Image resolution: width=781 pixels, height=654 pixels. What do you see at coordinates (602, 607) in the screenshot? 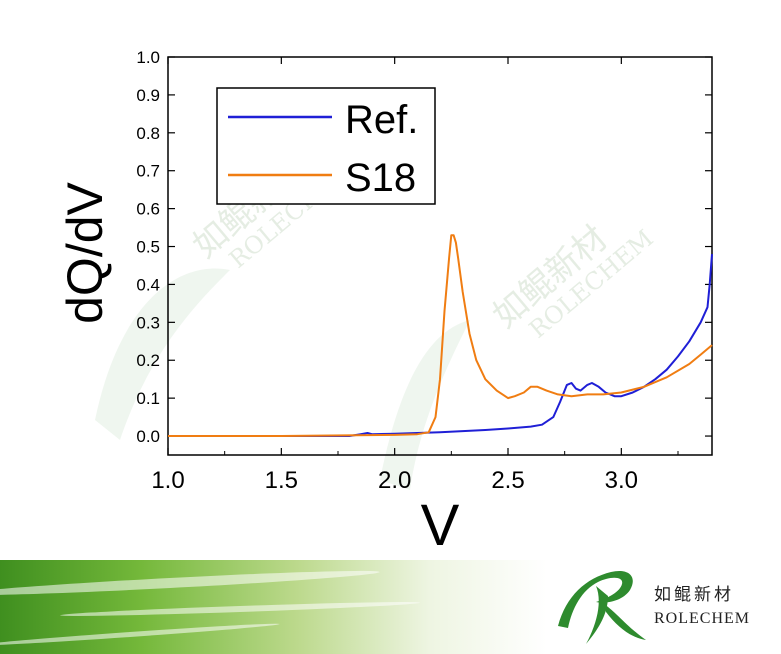
I see `rolechem-logo-icon` at bounding box center [602, 607].